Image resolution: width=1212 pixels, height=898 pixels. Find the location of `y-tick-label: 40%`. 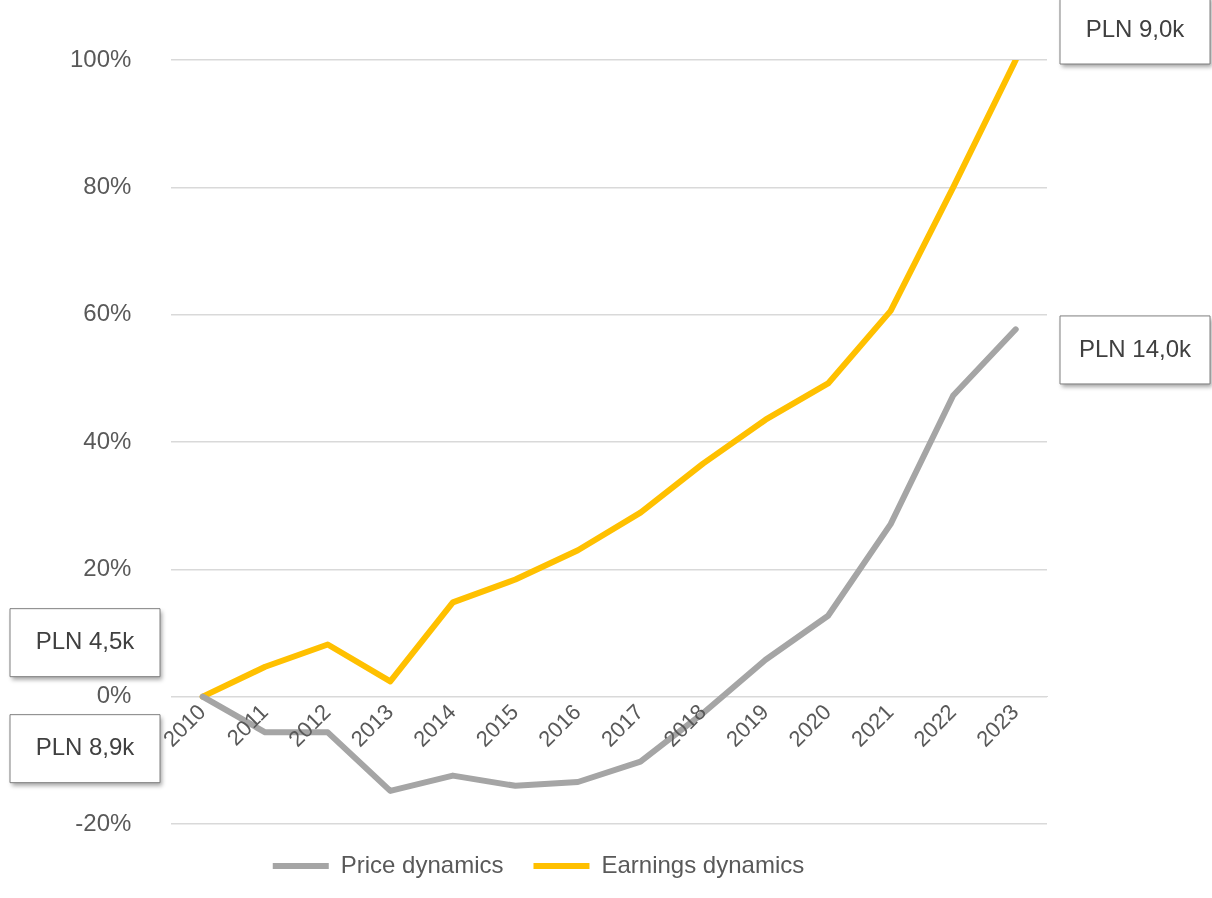

y-tick-label: 40% is located at coordinates (107, 440).